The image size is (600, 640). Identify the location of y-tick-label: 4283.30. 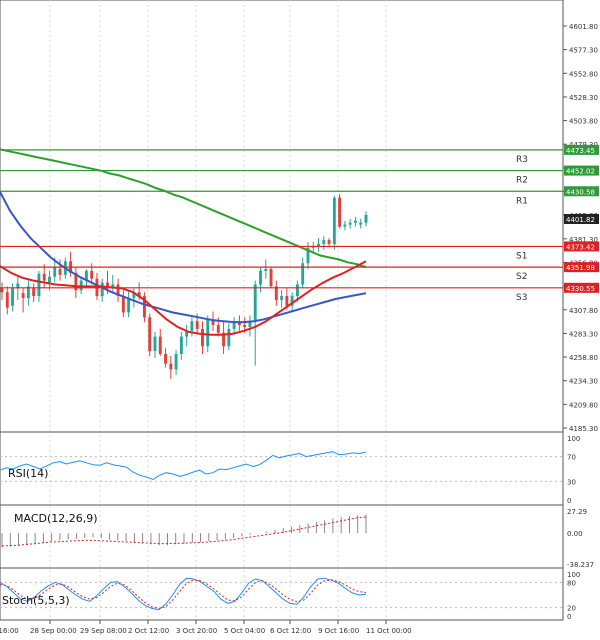
(583, 334).